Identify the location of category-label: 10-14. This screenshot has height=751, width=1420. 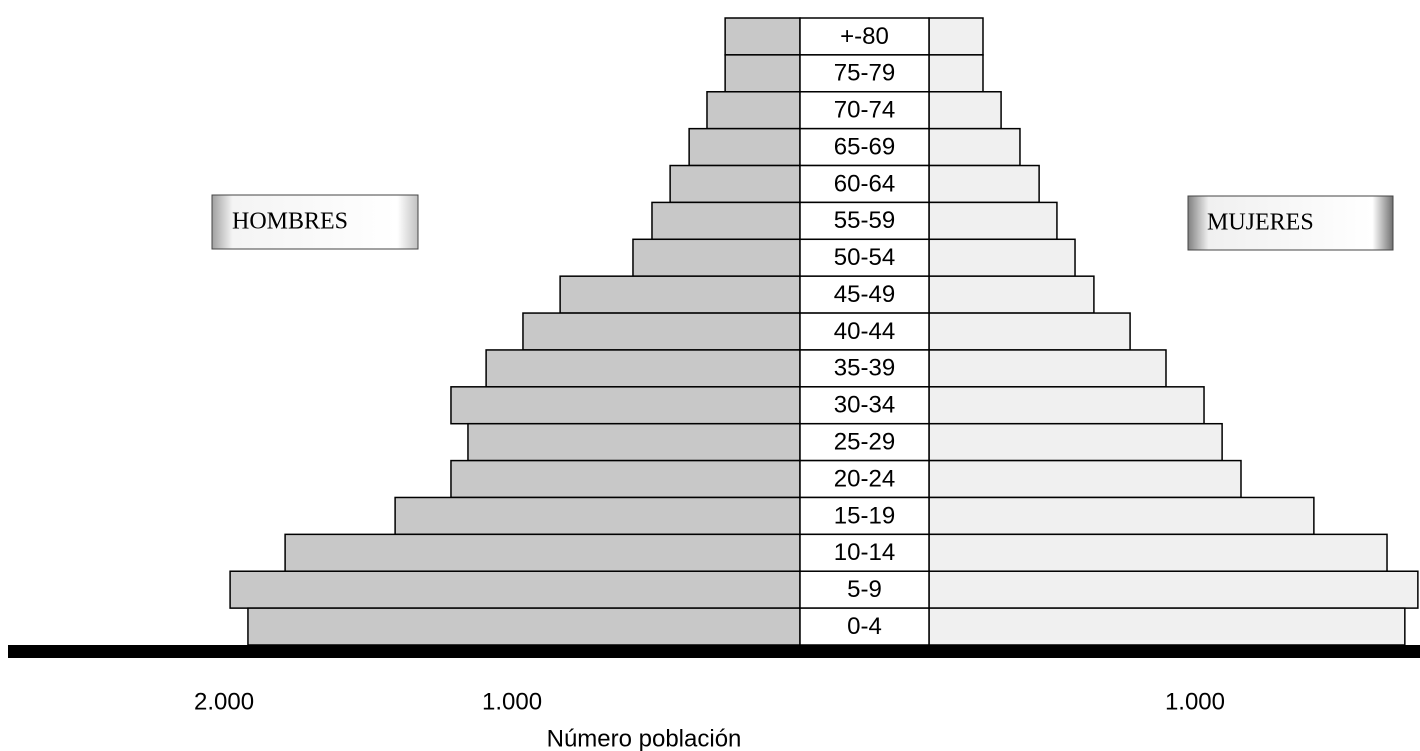
(864, 552).